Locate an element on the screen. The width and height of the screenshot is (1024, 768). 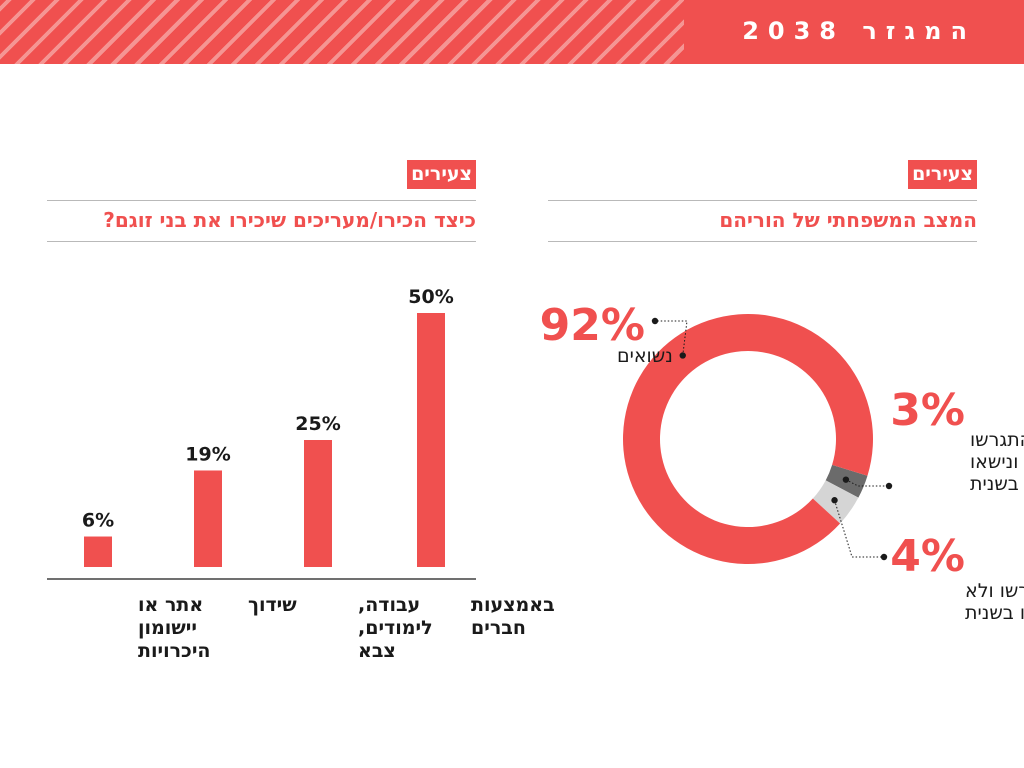
bar-category-label: חברים is located at coordinates (498, 628).